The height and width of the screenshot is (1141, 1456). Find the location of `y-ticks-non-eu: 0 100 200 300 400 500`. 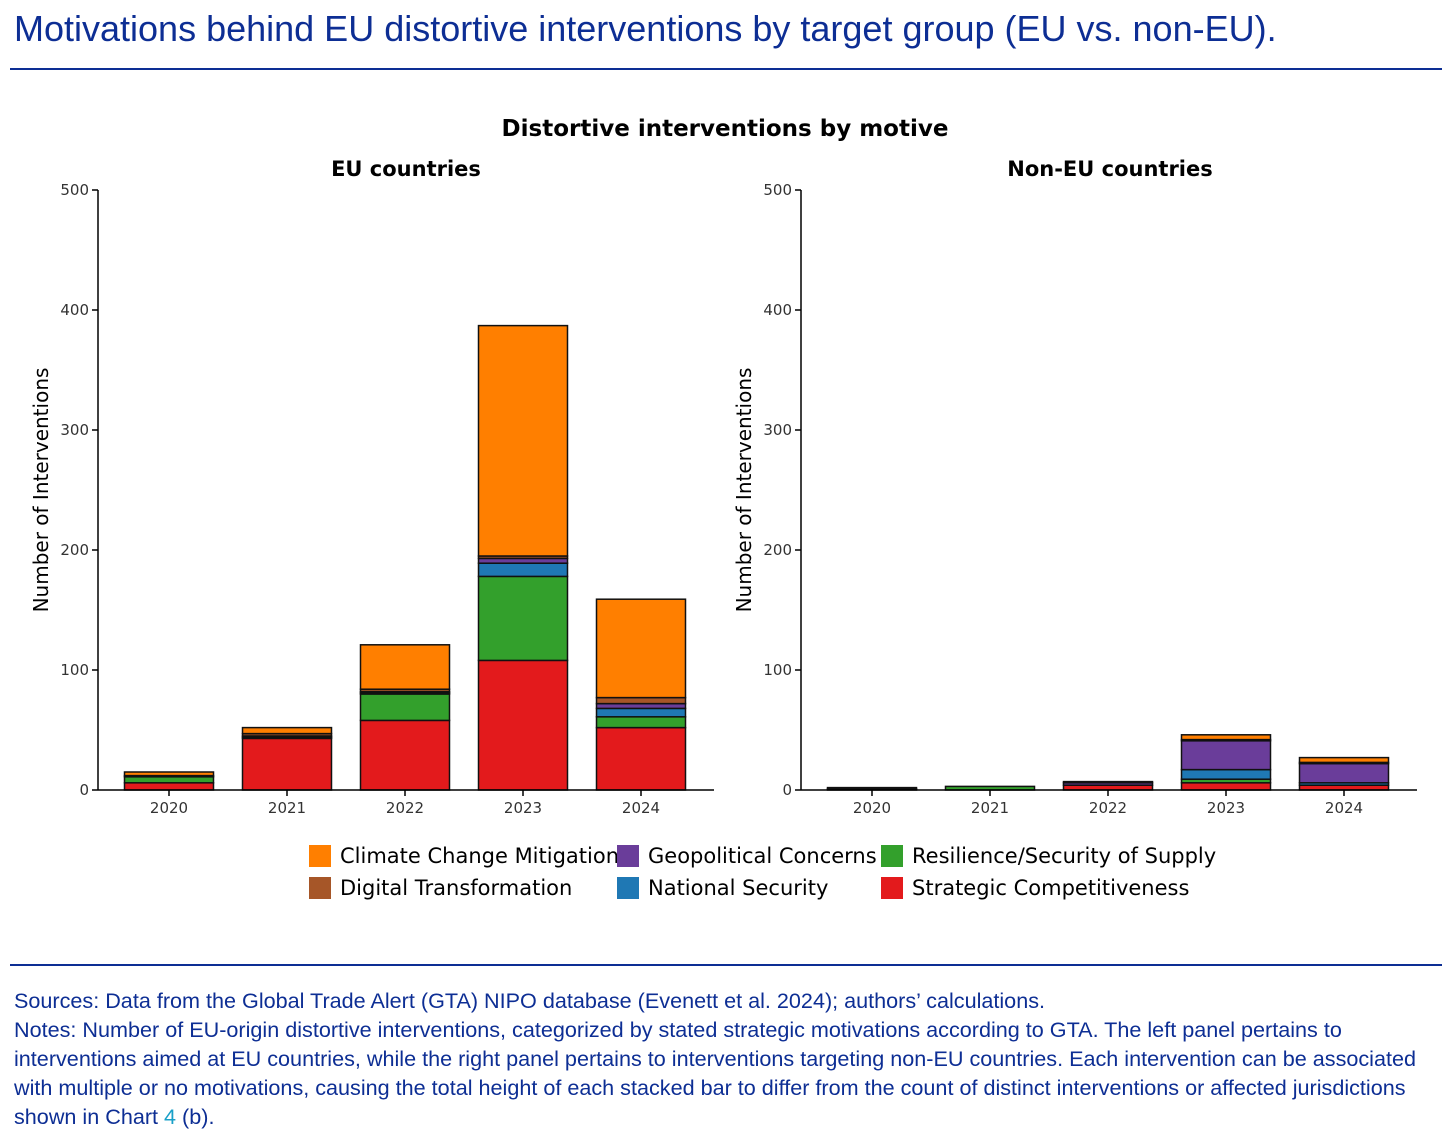

y-ticks-non-eu: 0 100 200 300 400 500 is located at coordinates (782, 490).